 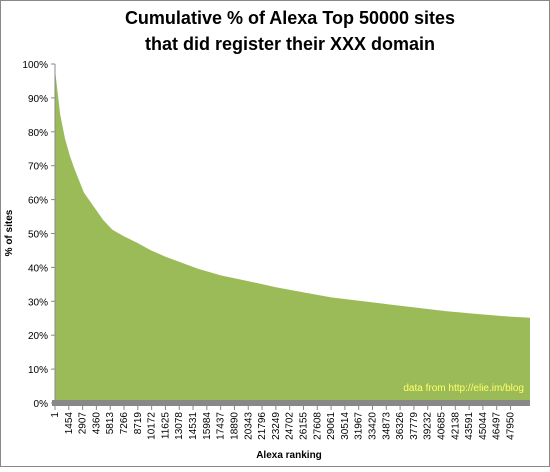 I want to click on x-tick-label: 7266, so click(x=124, y=423).